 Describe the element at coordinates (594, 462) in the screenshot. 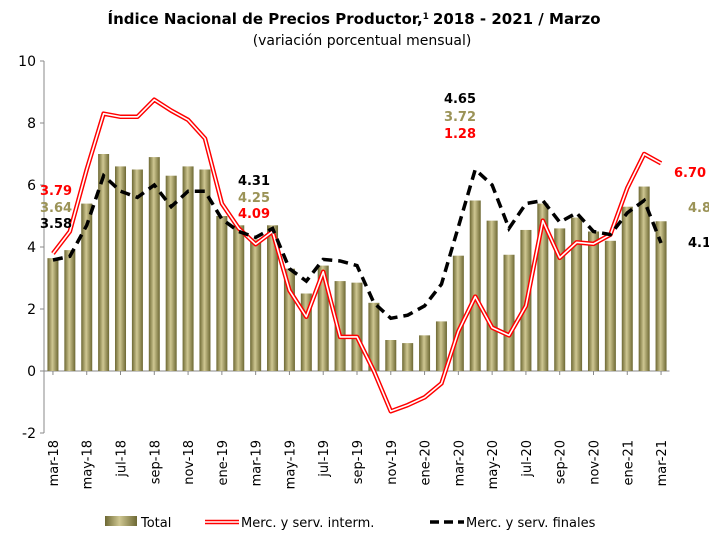

I see `x-tick-label: nov-20` at that location.